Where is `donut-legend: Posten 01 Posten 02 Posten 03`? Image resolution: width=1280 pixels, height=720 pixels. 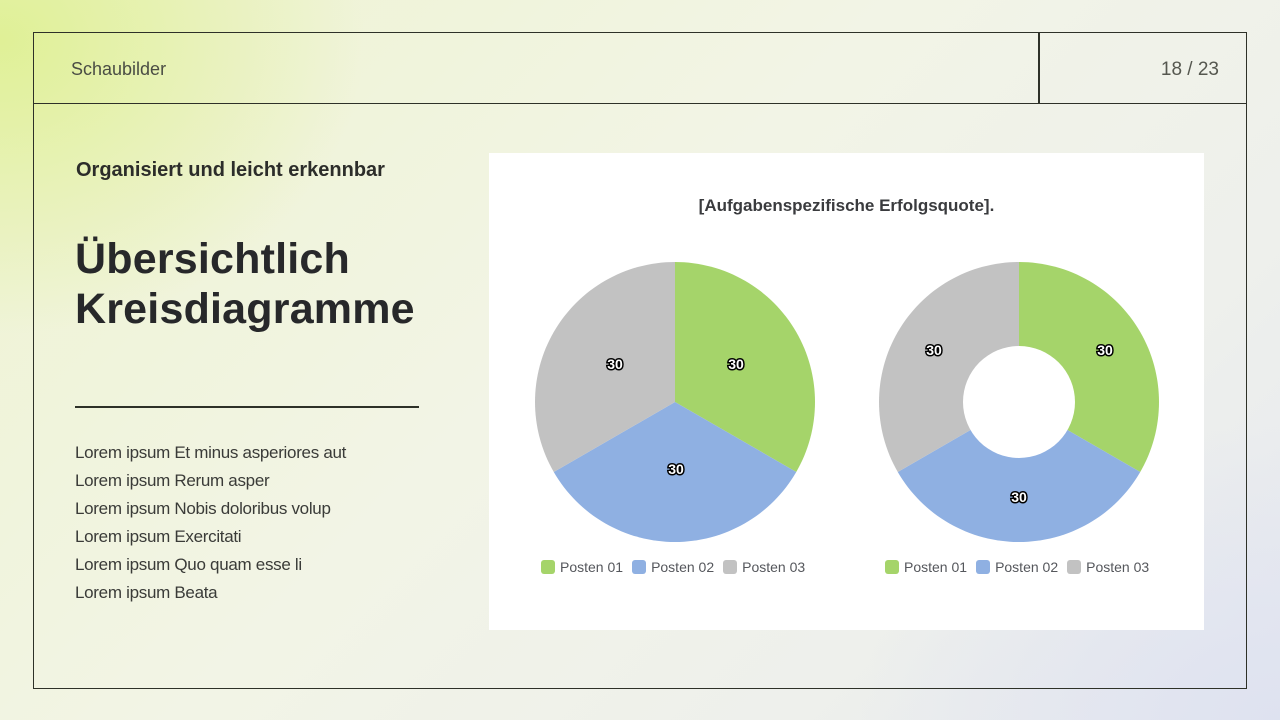
donut-legend: Posten 01 Posten 02 Posten 03 is located at coordinates (1017, 567).